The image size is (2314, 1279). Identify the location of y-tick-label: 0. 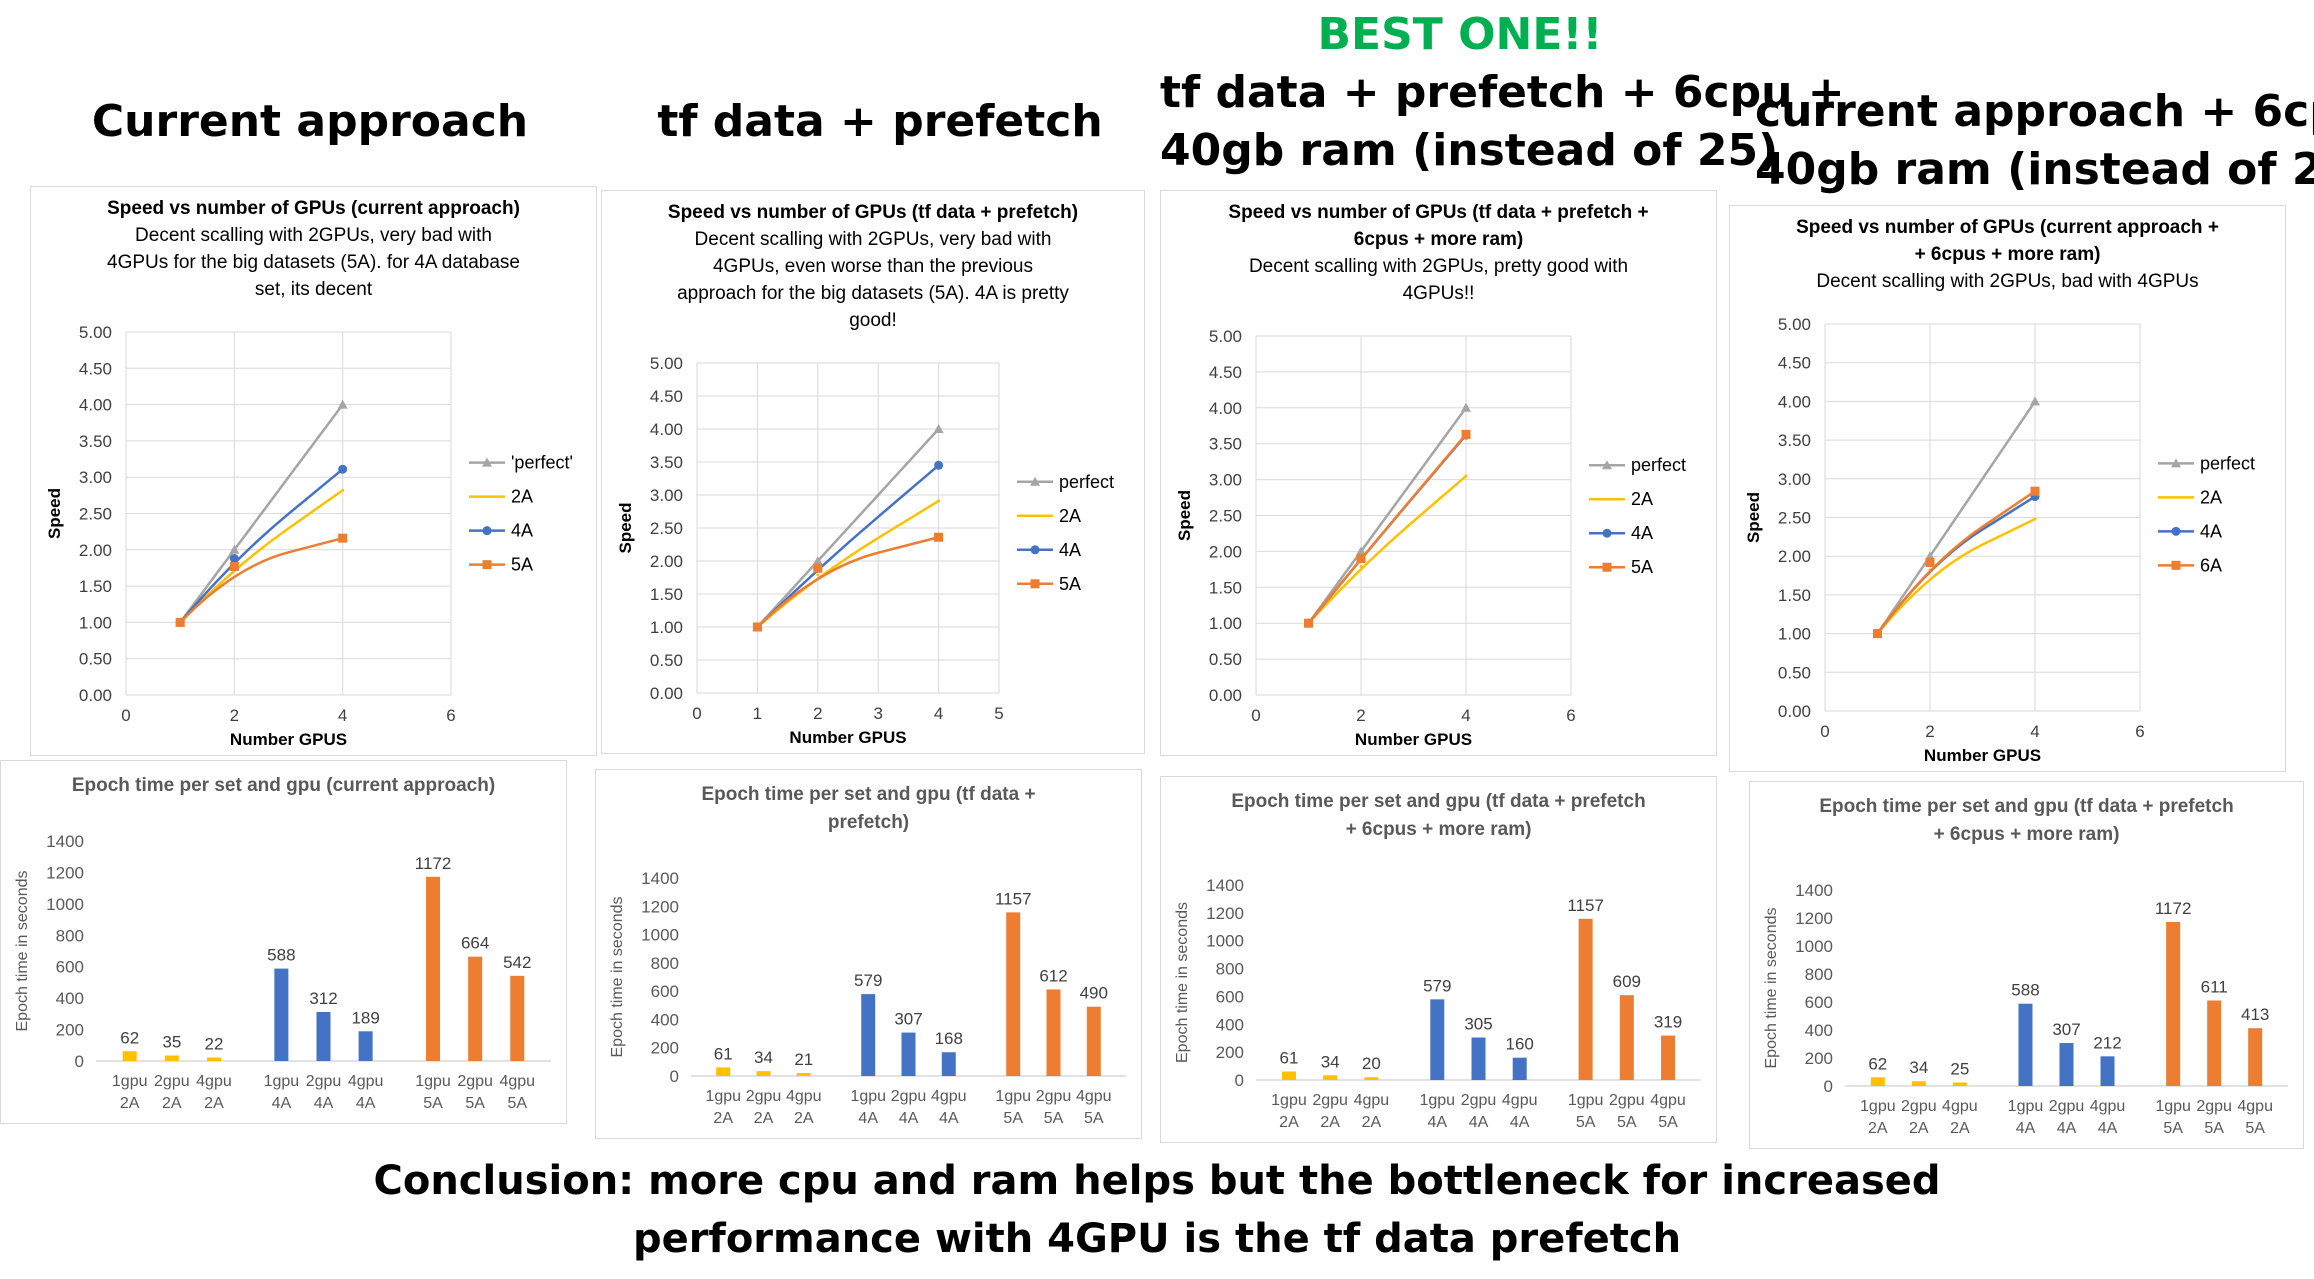
(674, 1076).